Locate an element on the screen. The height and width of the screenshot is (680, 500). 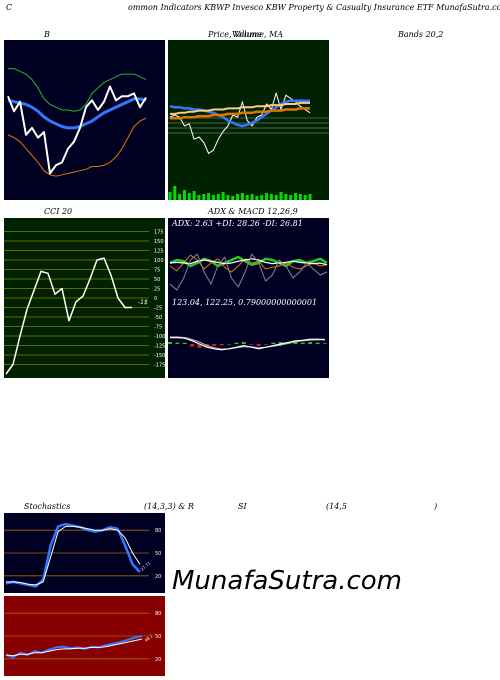
price-chart is located at coordinates (248, 120).